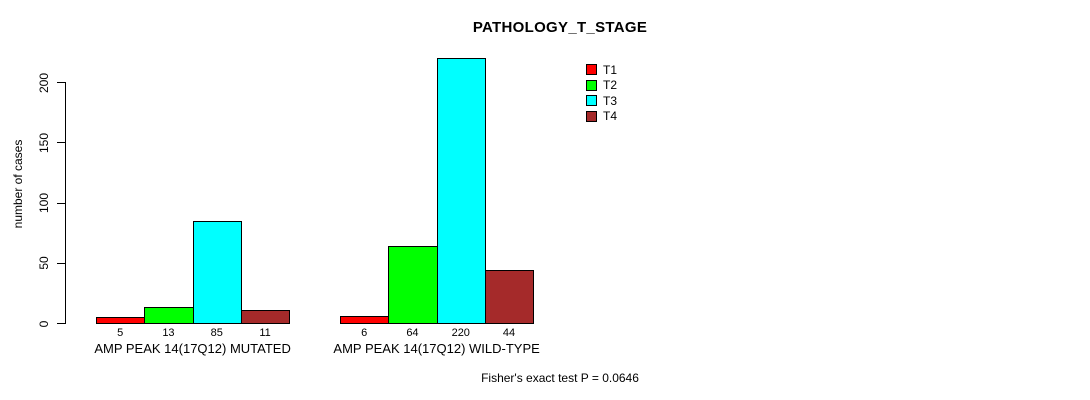  Describe the element at coordinates (610, 69) in the screenshot. I see `legend-label: T1` at that location.